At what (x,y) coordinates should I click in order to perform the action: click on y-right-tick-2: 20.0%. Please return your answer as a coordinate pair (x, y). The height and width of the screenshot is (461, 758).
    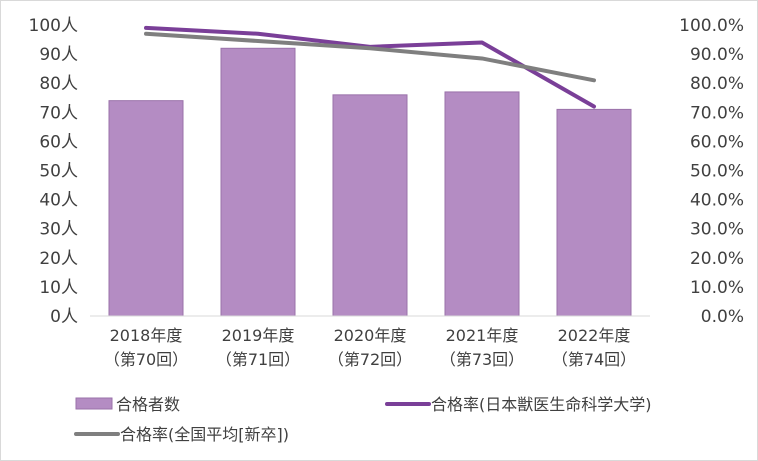
    Looking at the image, I should click on (717, 259).